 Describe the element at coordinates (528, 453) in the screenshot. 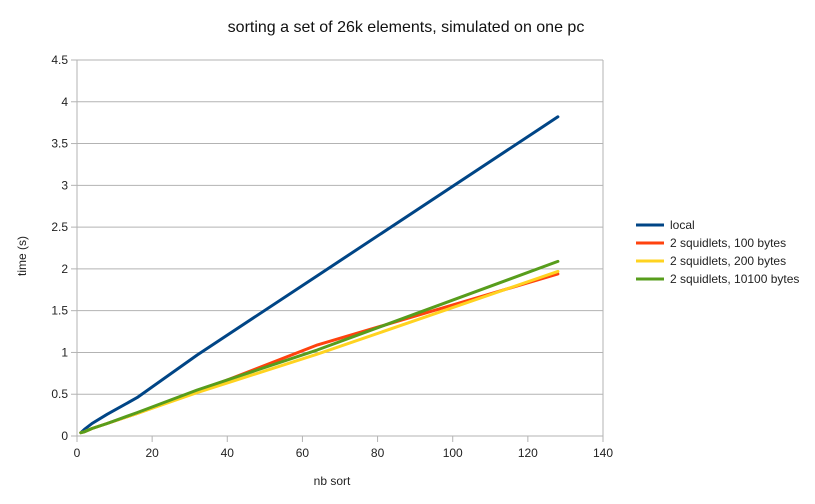

I see `x-tick-label: 120` at that location.